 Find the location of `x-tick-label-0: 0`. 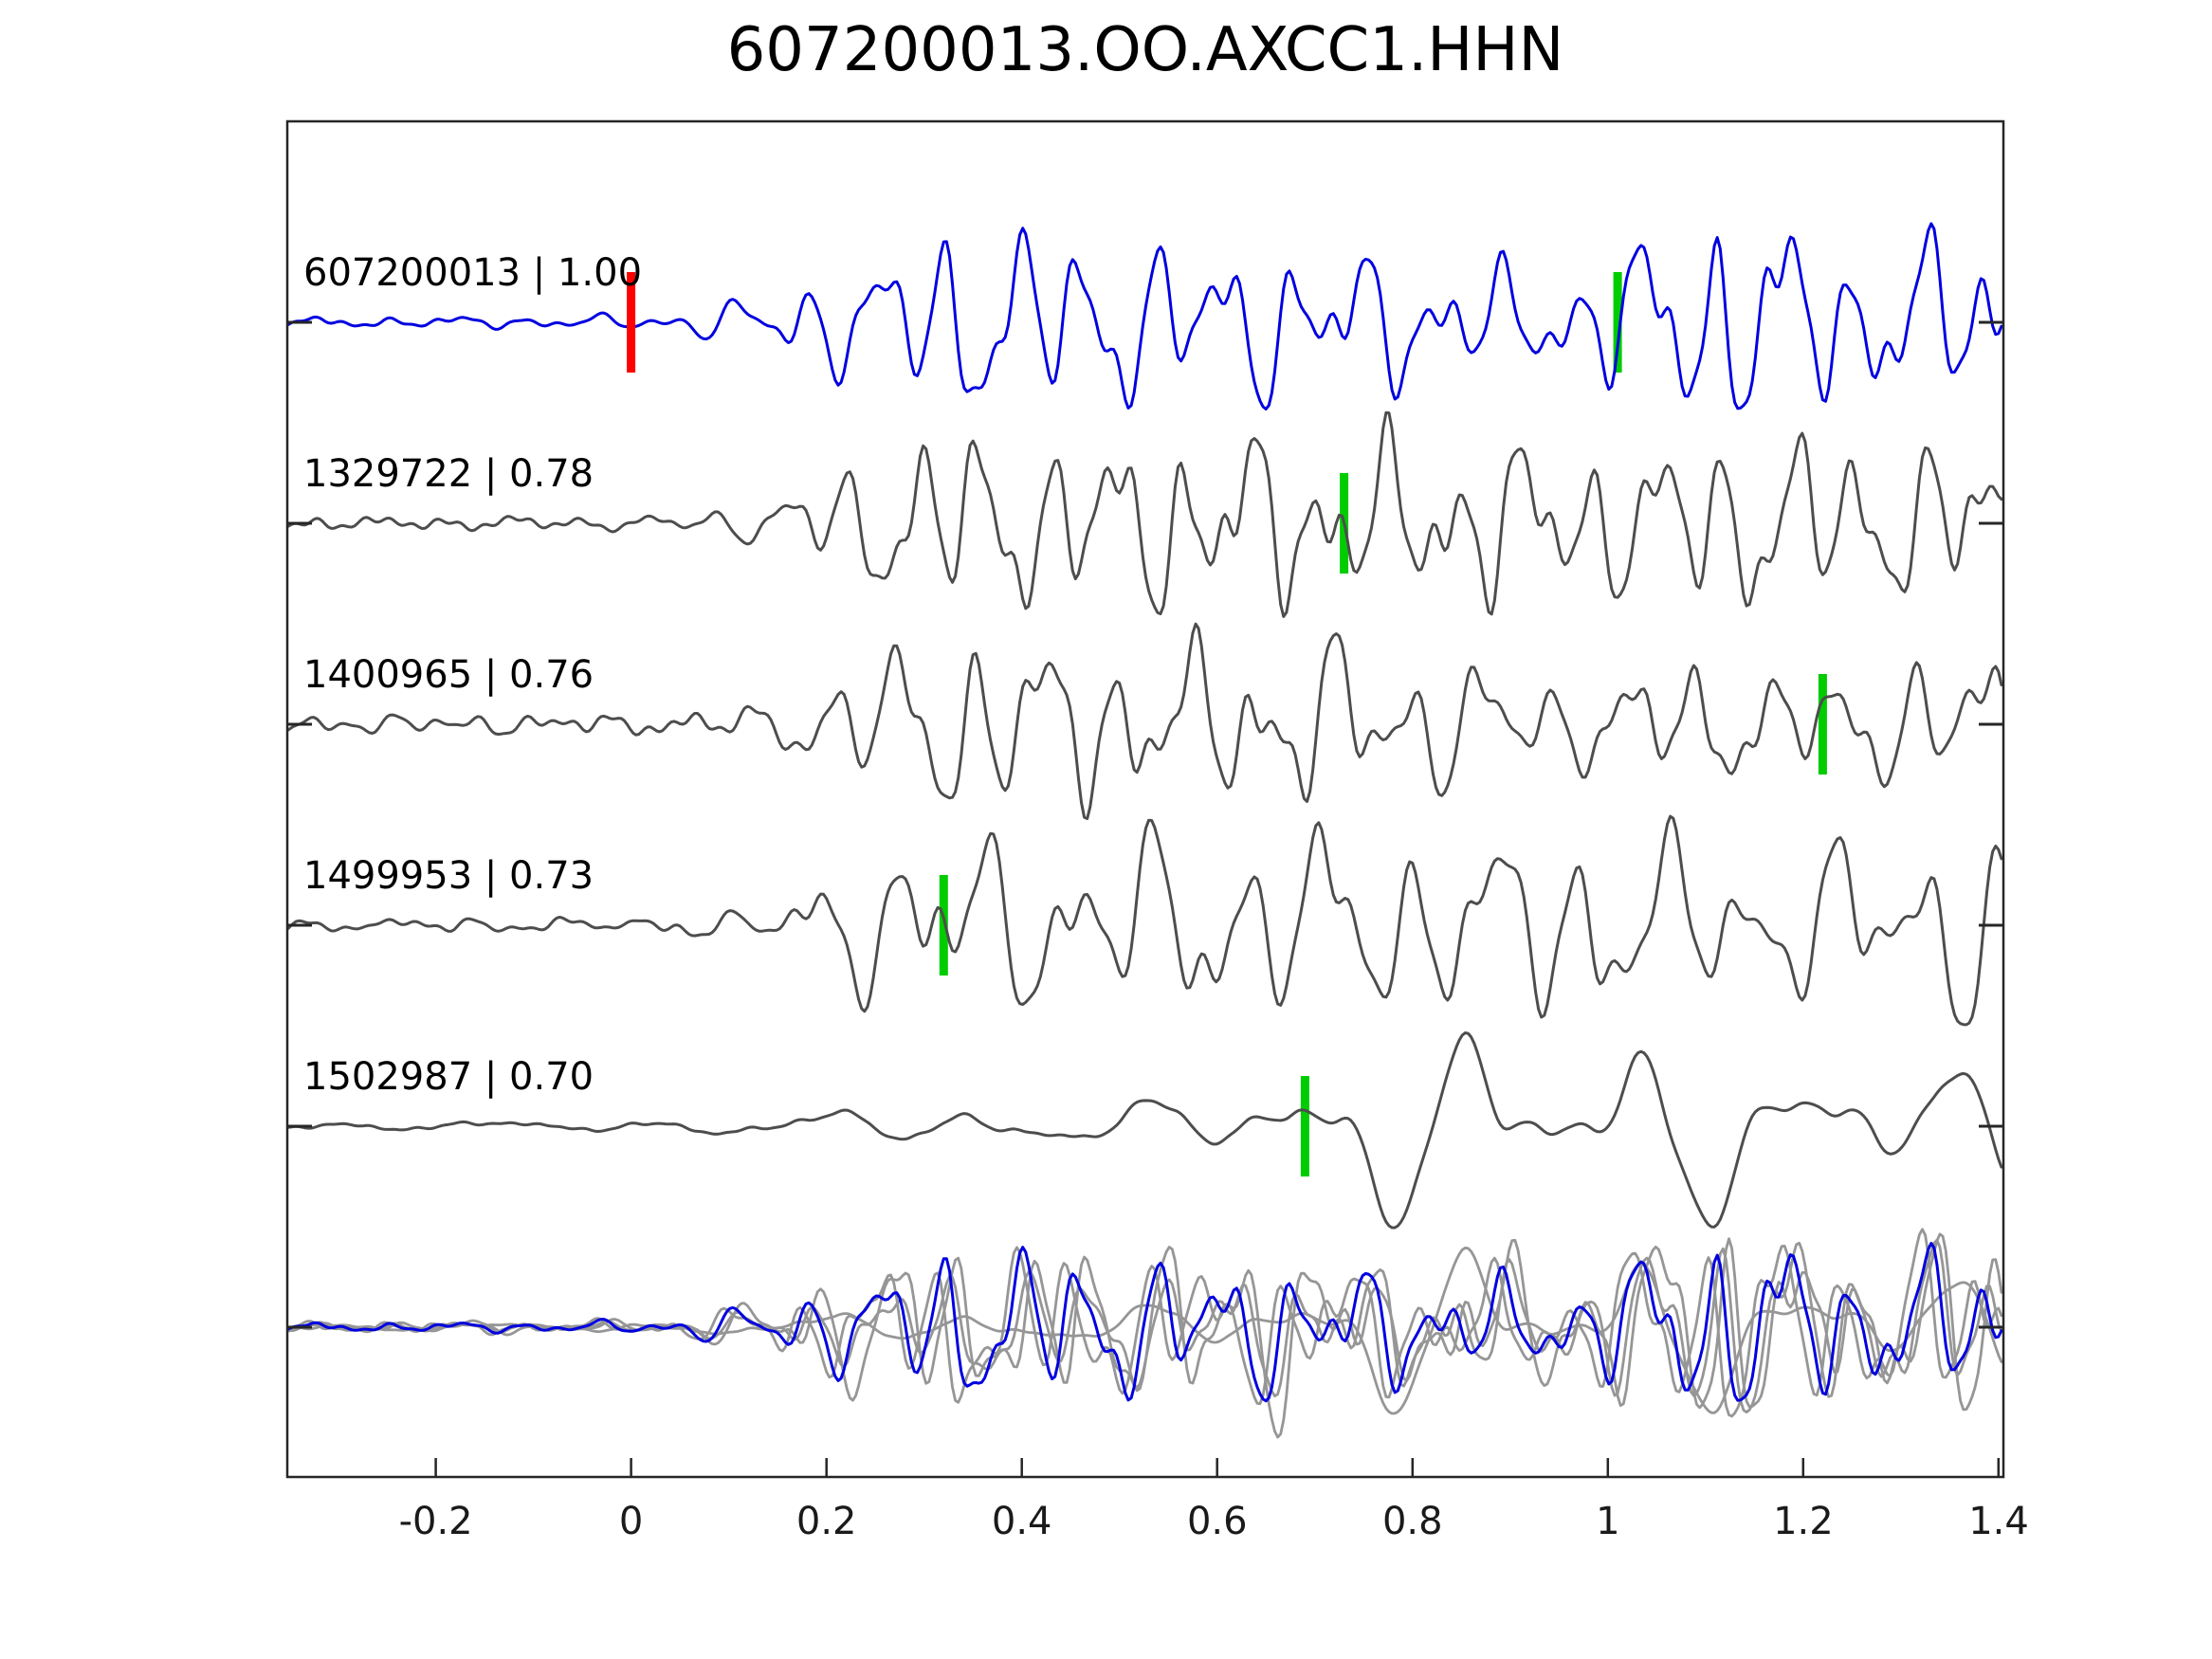

x-tick-label-0: 0 is located at coordinates (631, 1521).